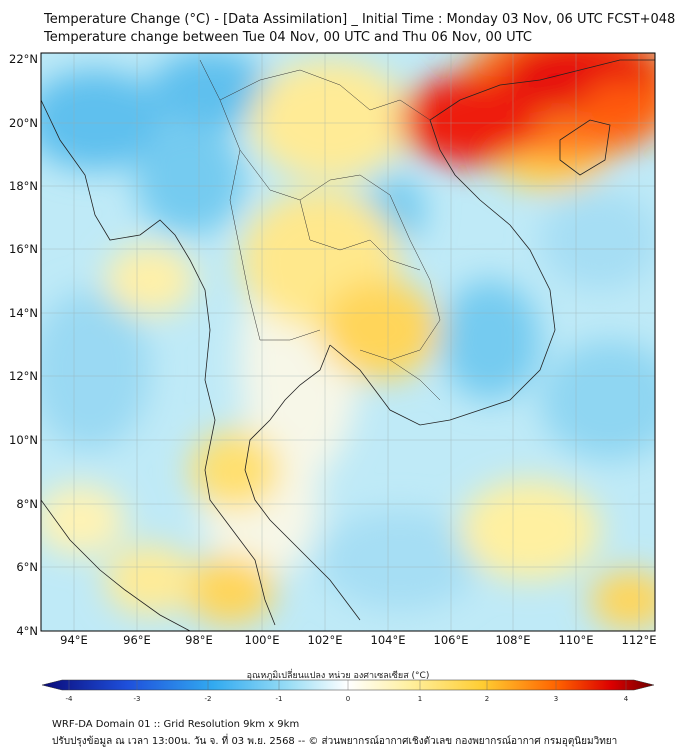 The image size is (676, 756). Describe the element at coordinates (262, 640) in the screenshot. I see `longitude-tick-label: 100°E` at that location.